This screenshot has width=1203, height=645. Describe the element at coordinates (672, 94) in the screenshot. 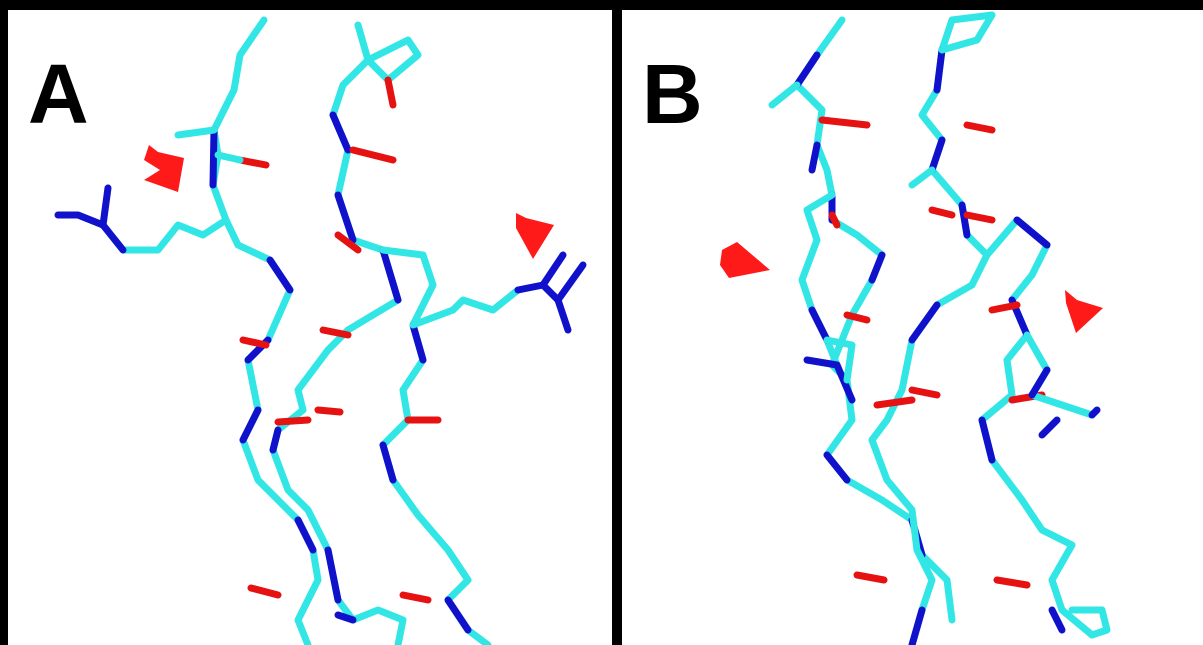

I see `panel-label-b: B` at that location.